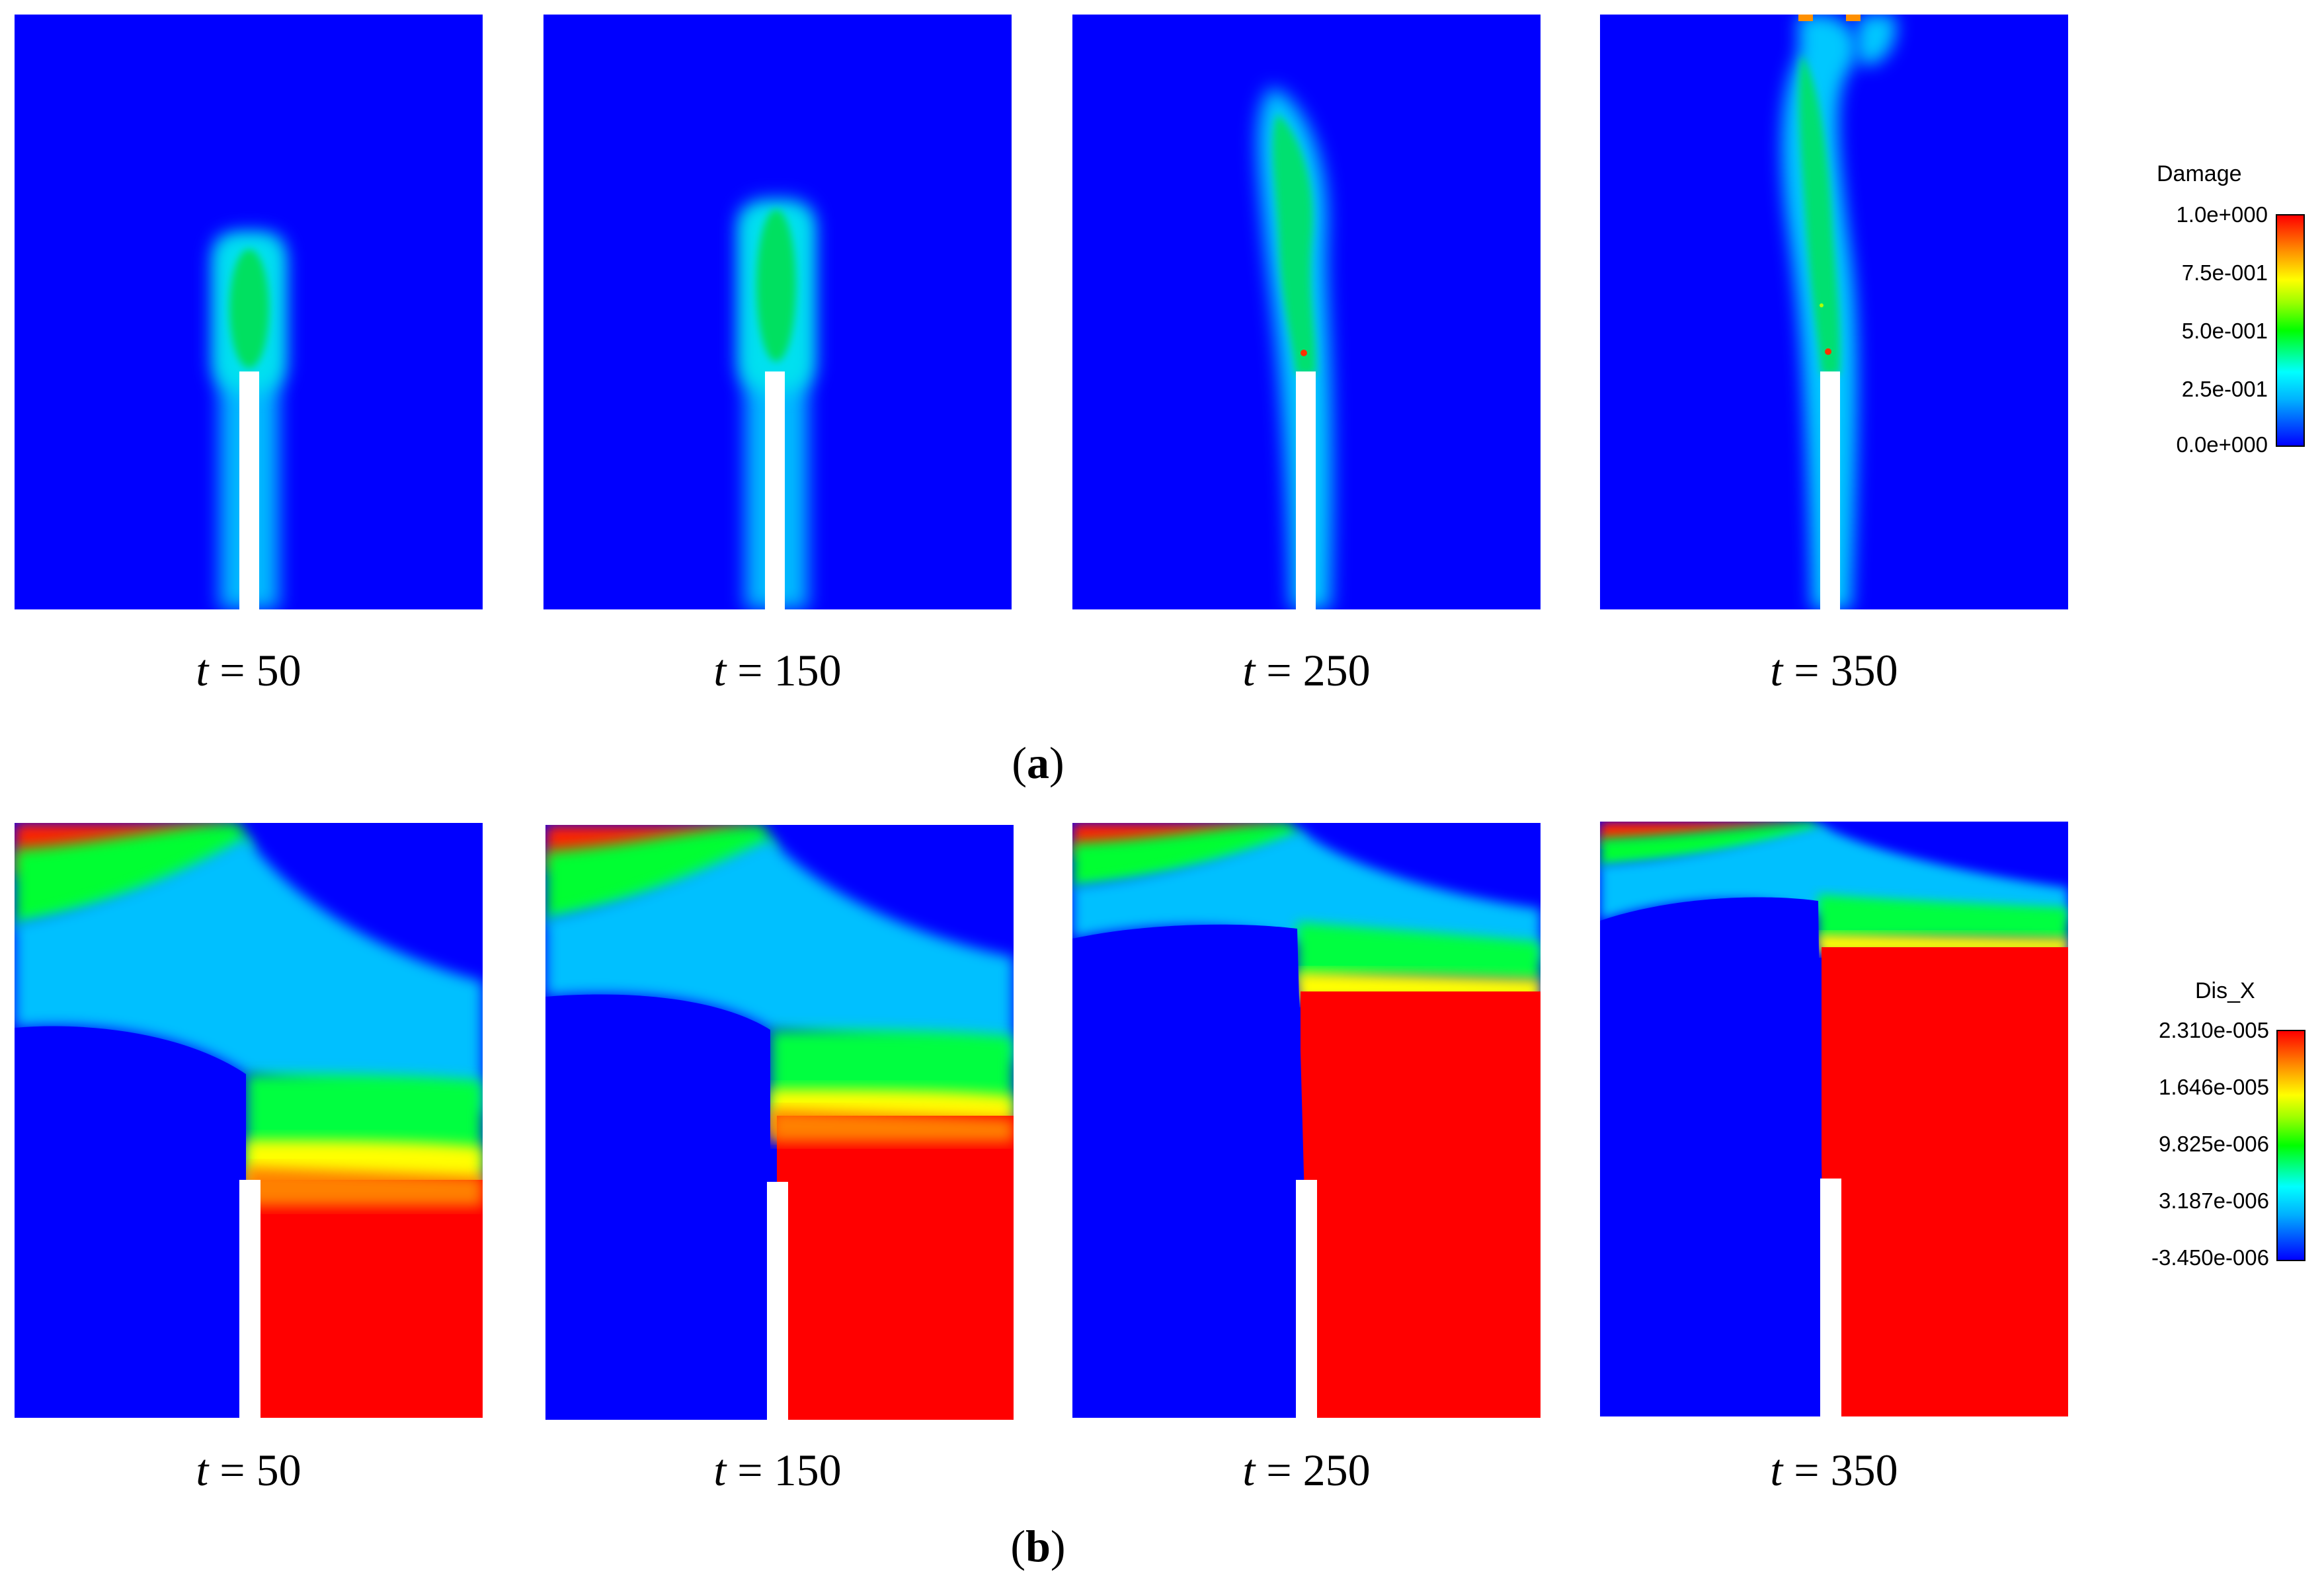  I want to click on damage-colorbar, so click(2290, 330).